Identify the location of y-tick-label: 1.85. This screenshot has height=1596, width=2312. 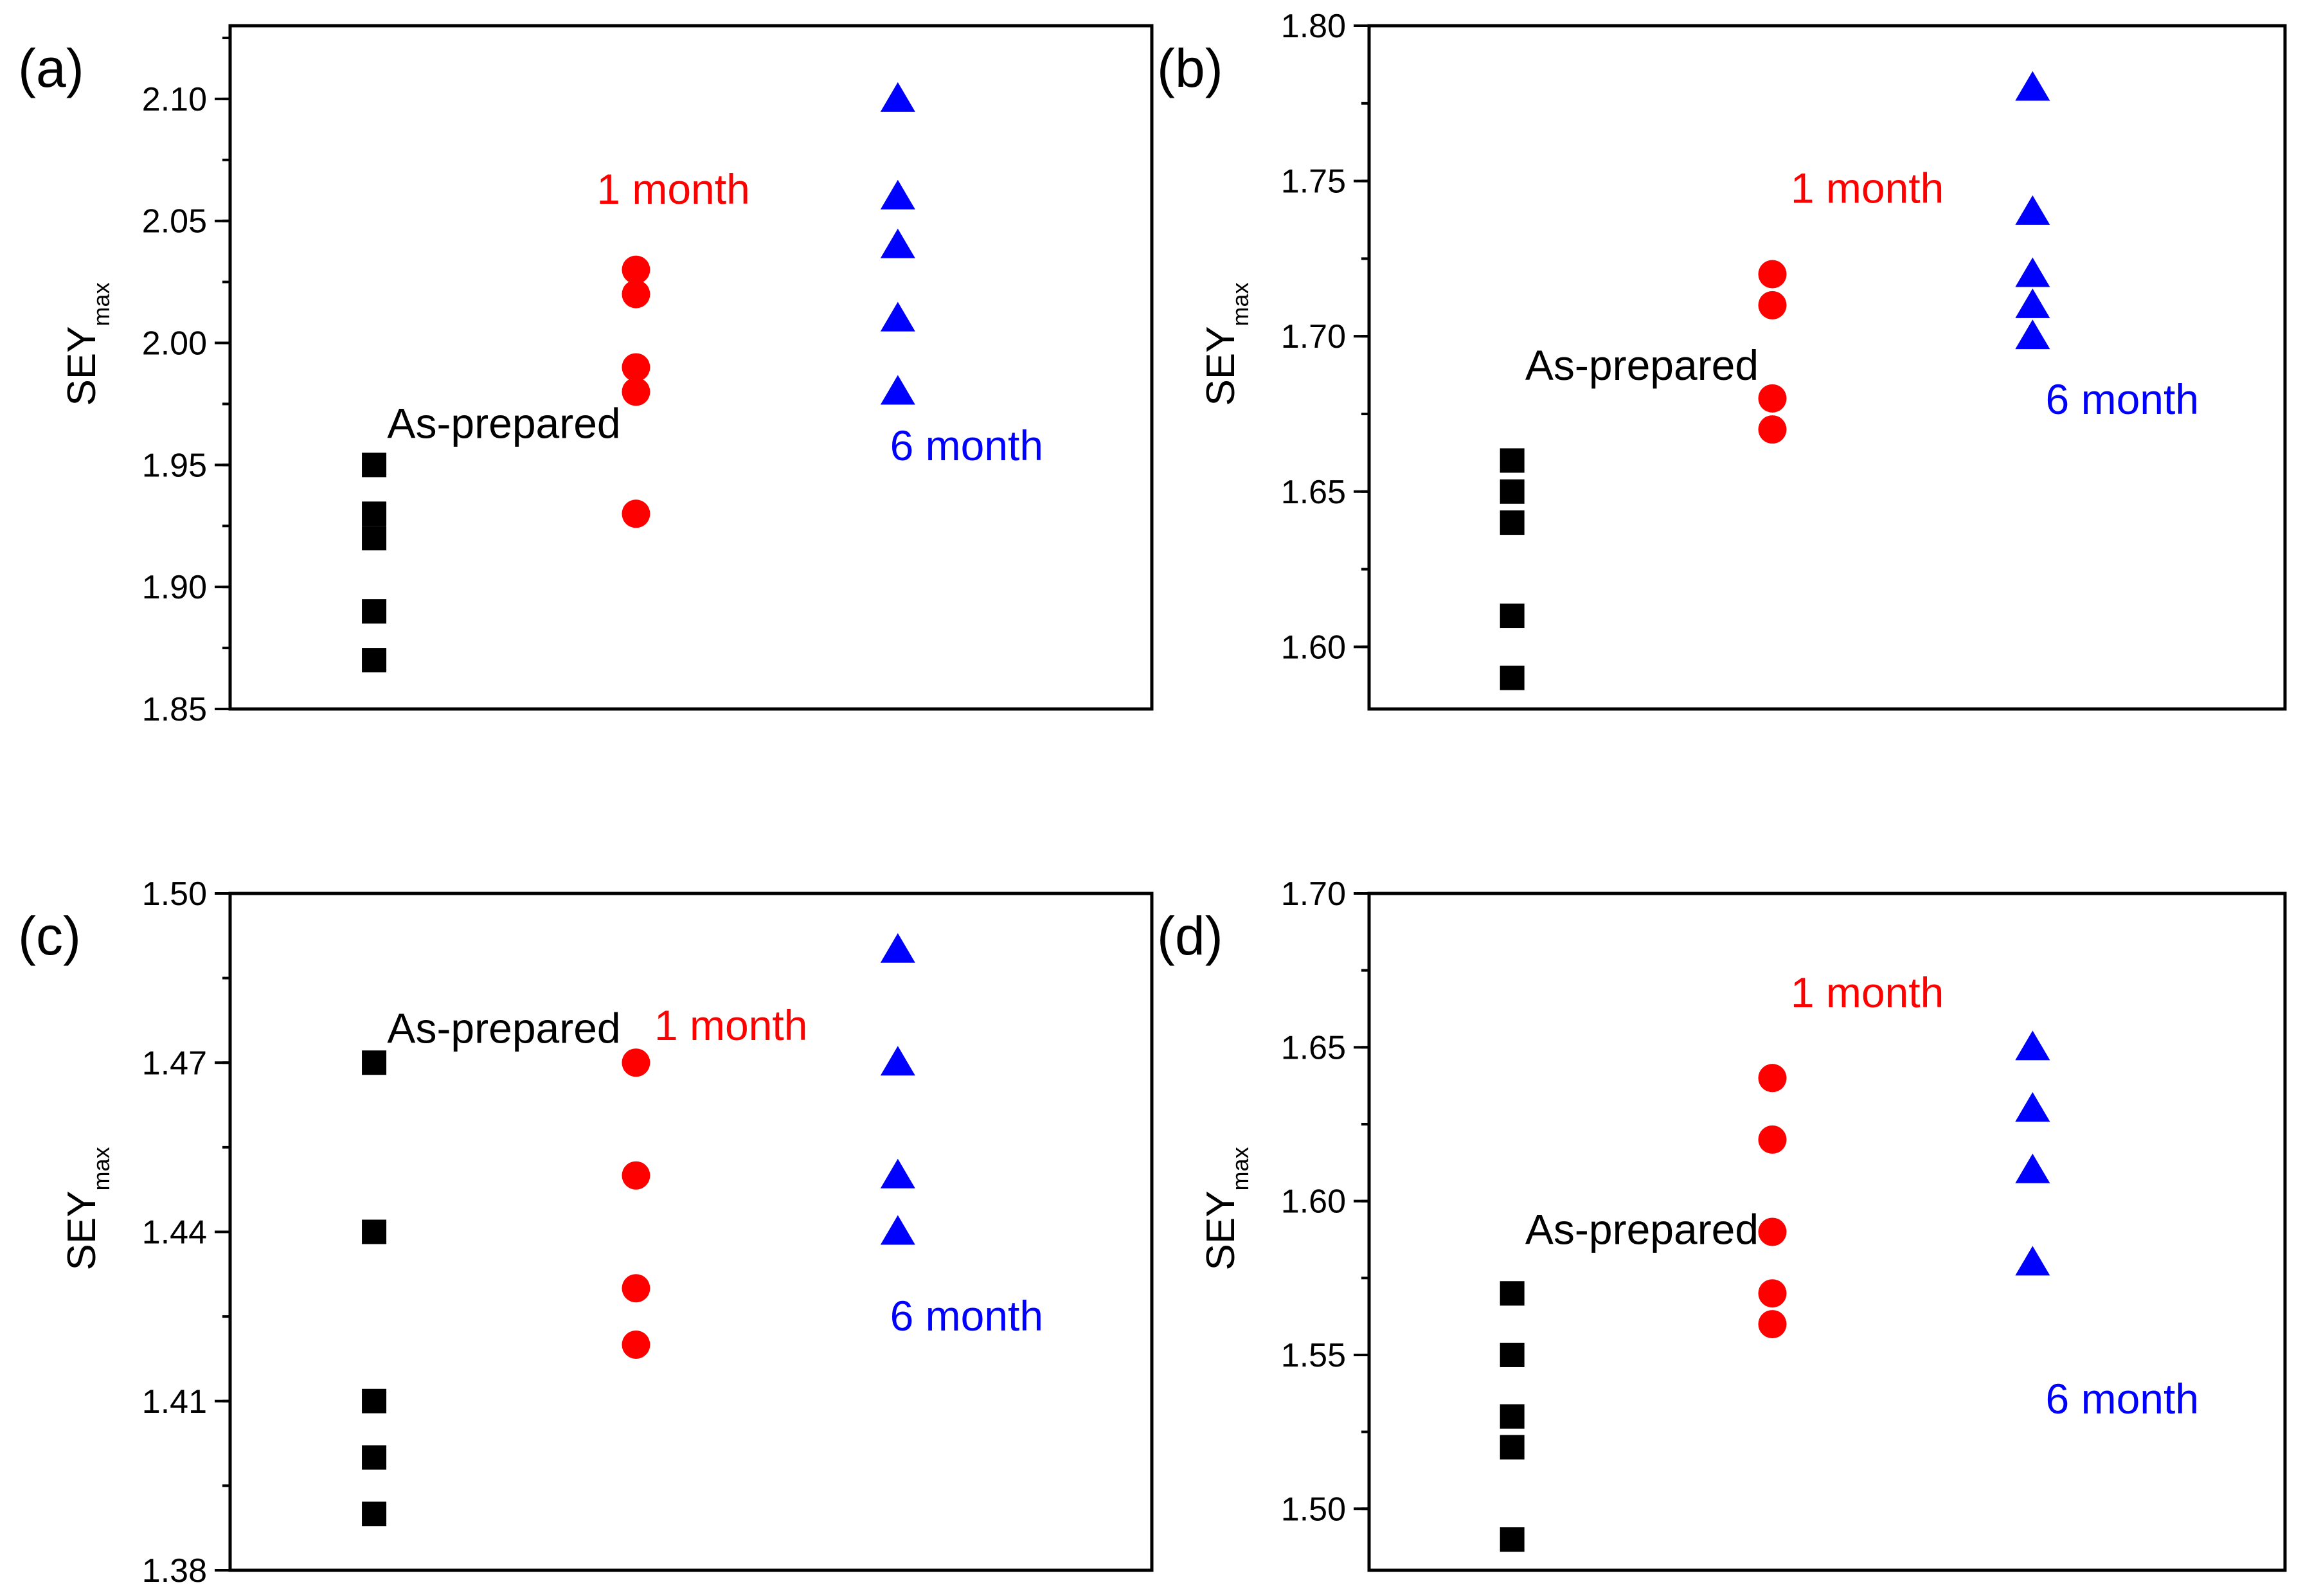
(174, 709).